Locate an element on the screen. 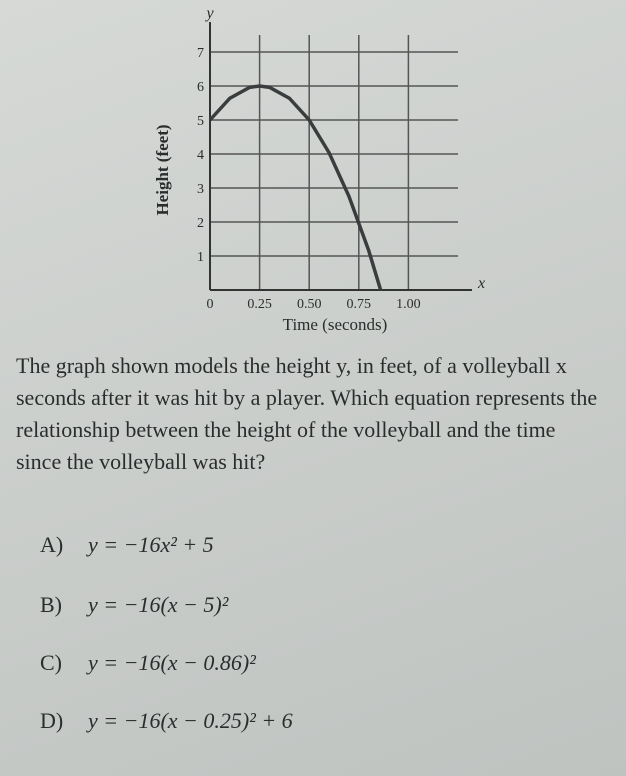 This screenshot has width=626, height=776. data-line is located at coordinates (295, 187).